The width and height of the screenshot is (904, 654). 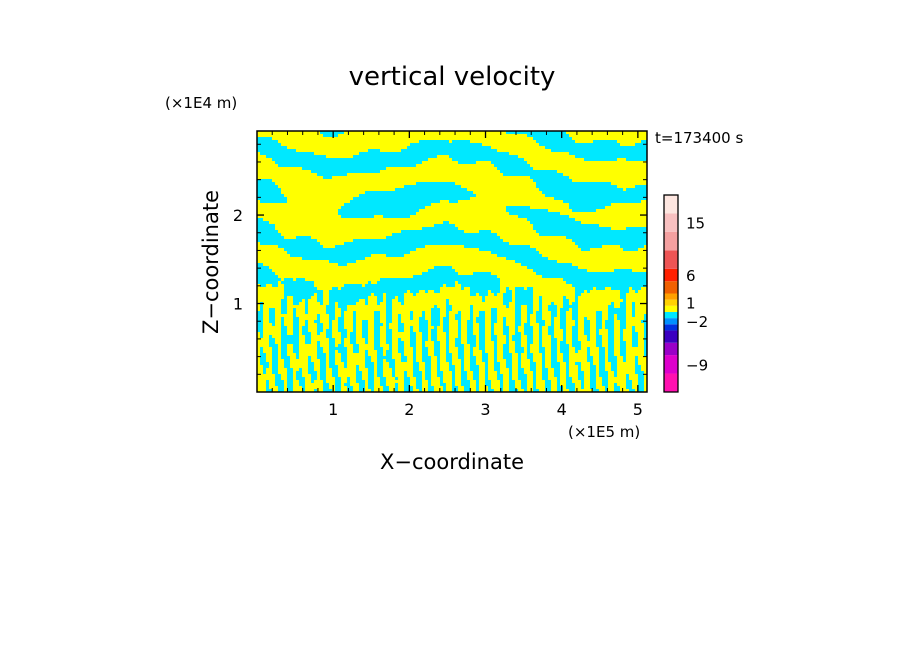 I want to click on chart-title: vertical velocity, so click(x=452, y=77).